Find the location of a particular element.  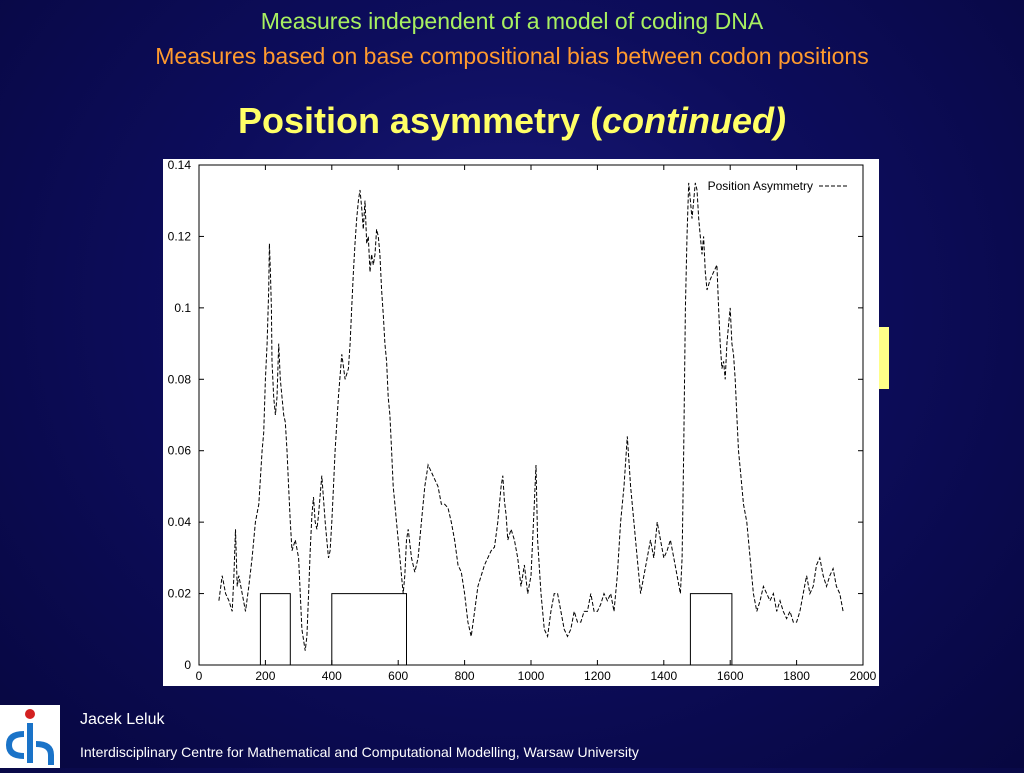

slide-title-italic: continued) is located at coordinates (694, 120).